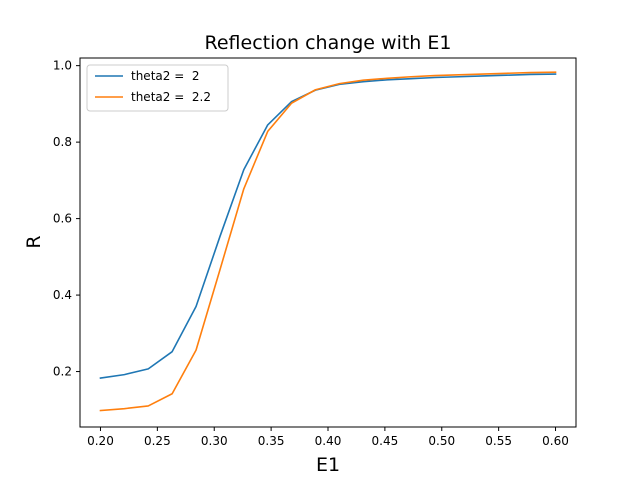 This screenshot has height=480, width=640. I want to click on x-axis-label: E1, so click(328, 465).